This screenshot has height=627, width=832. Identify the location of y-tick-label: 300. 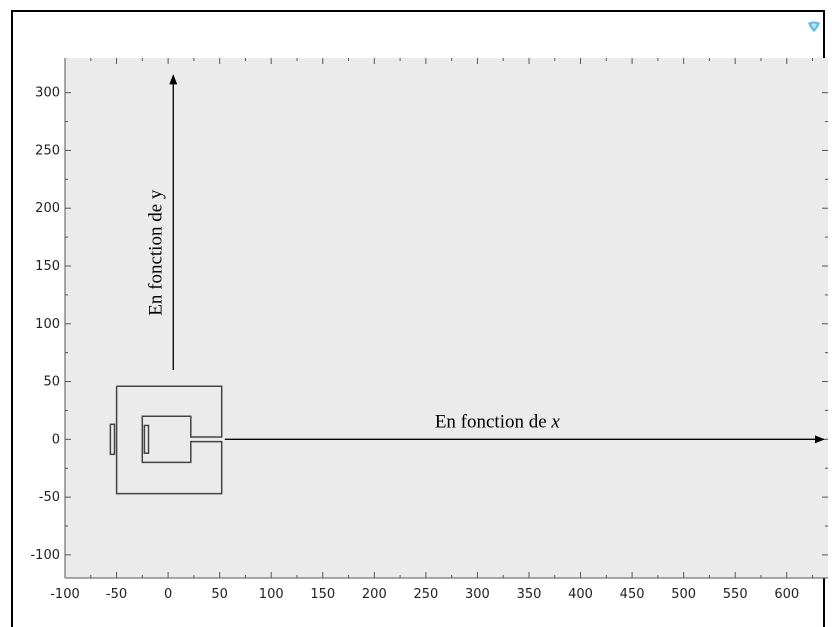
(47, 93).